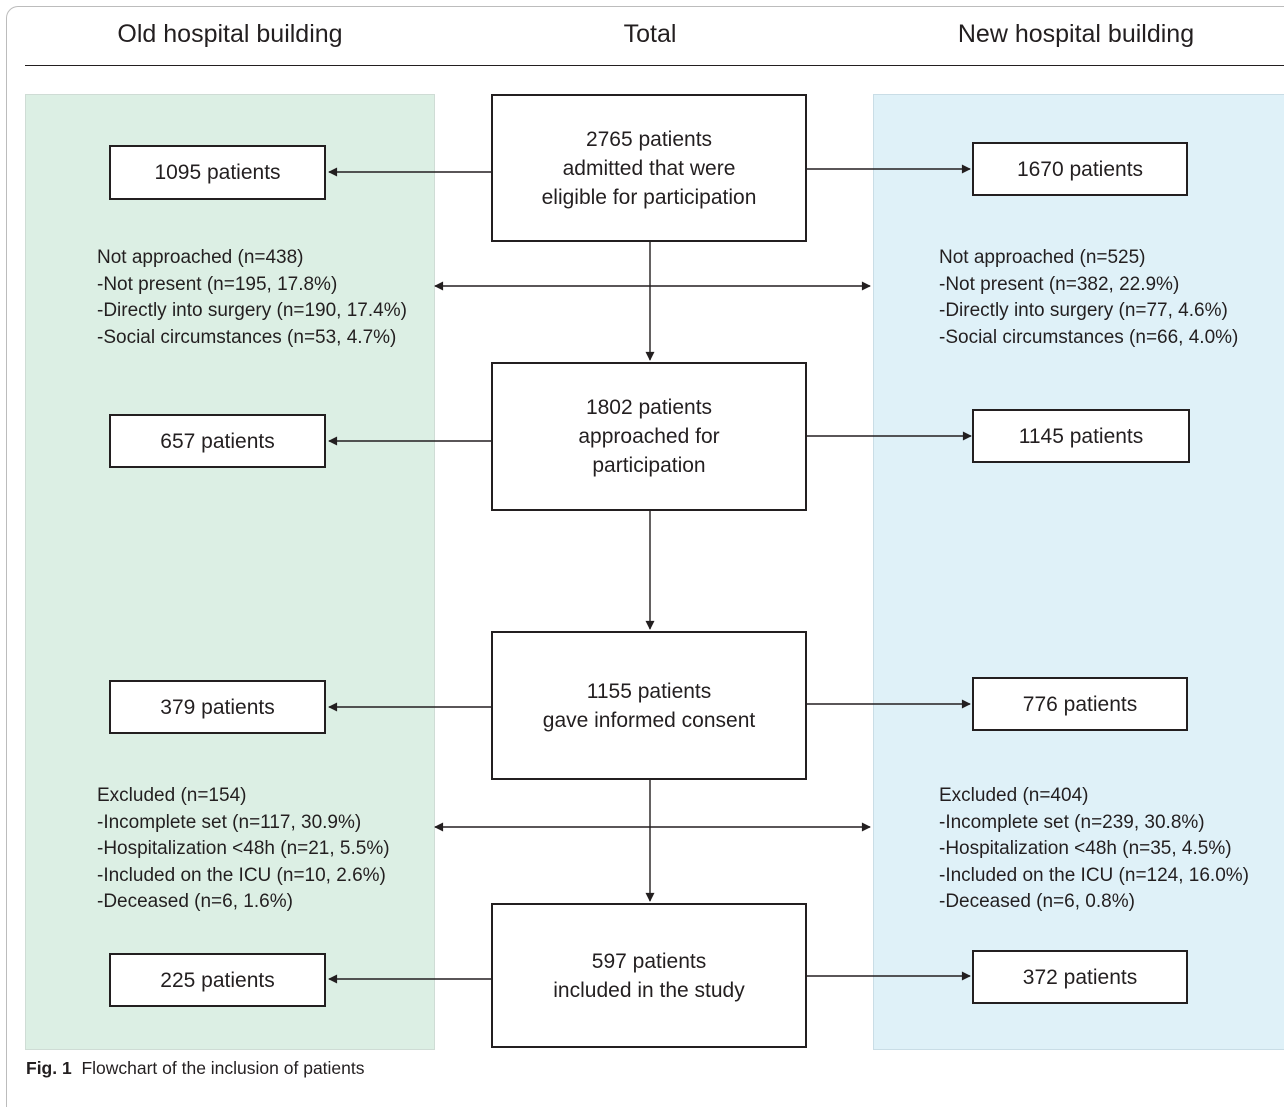 The image size is (1284, 1107). I want to click on note-line: -Hospitalization <48h (n=21, 5.5%), so click(243, 848).